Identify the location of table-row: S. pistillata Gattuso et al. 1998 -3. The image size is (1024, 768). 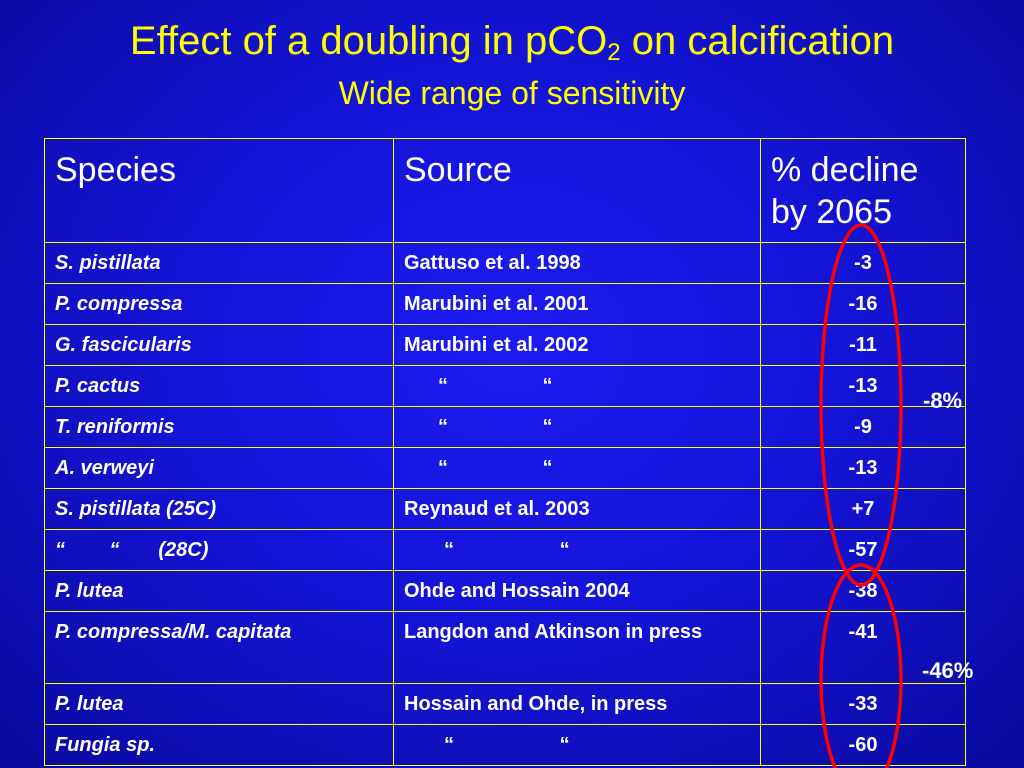
(505, 263).